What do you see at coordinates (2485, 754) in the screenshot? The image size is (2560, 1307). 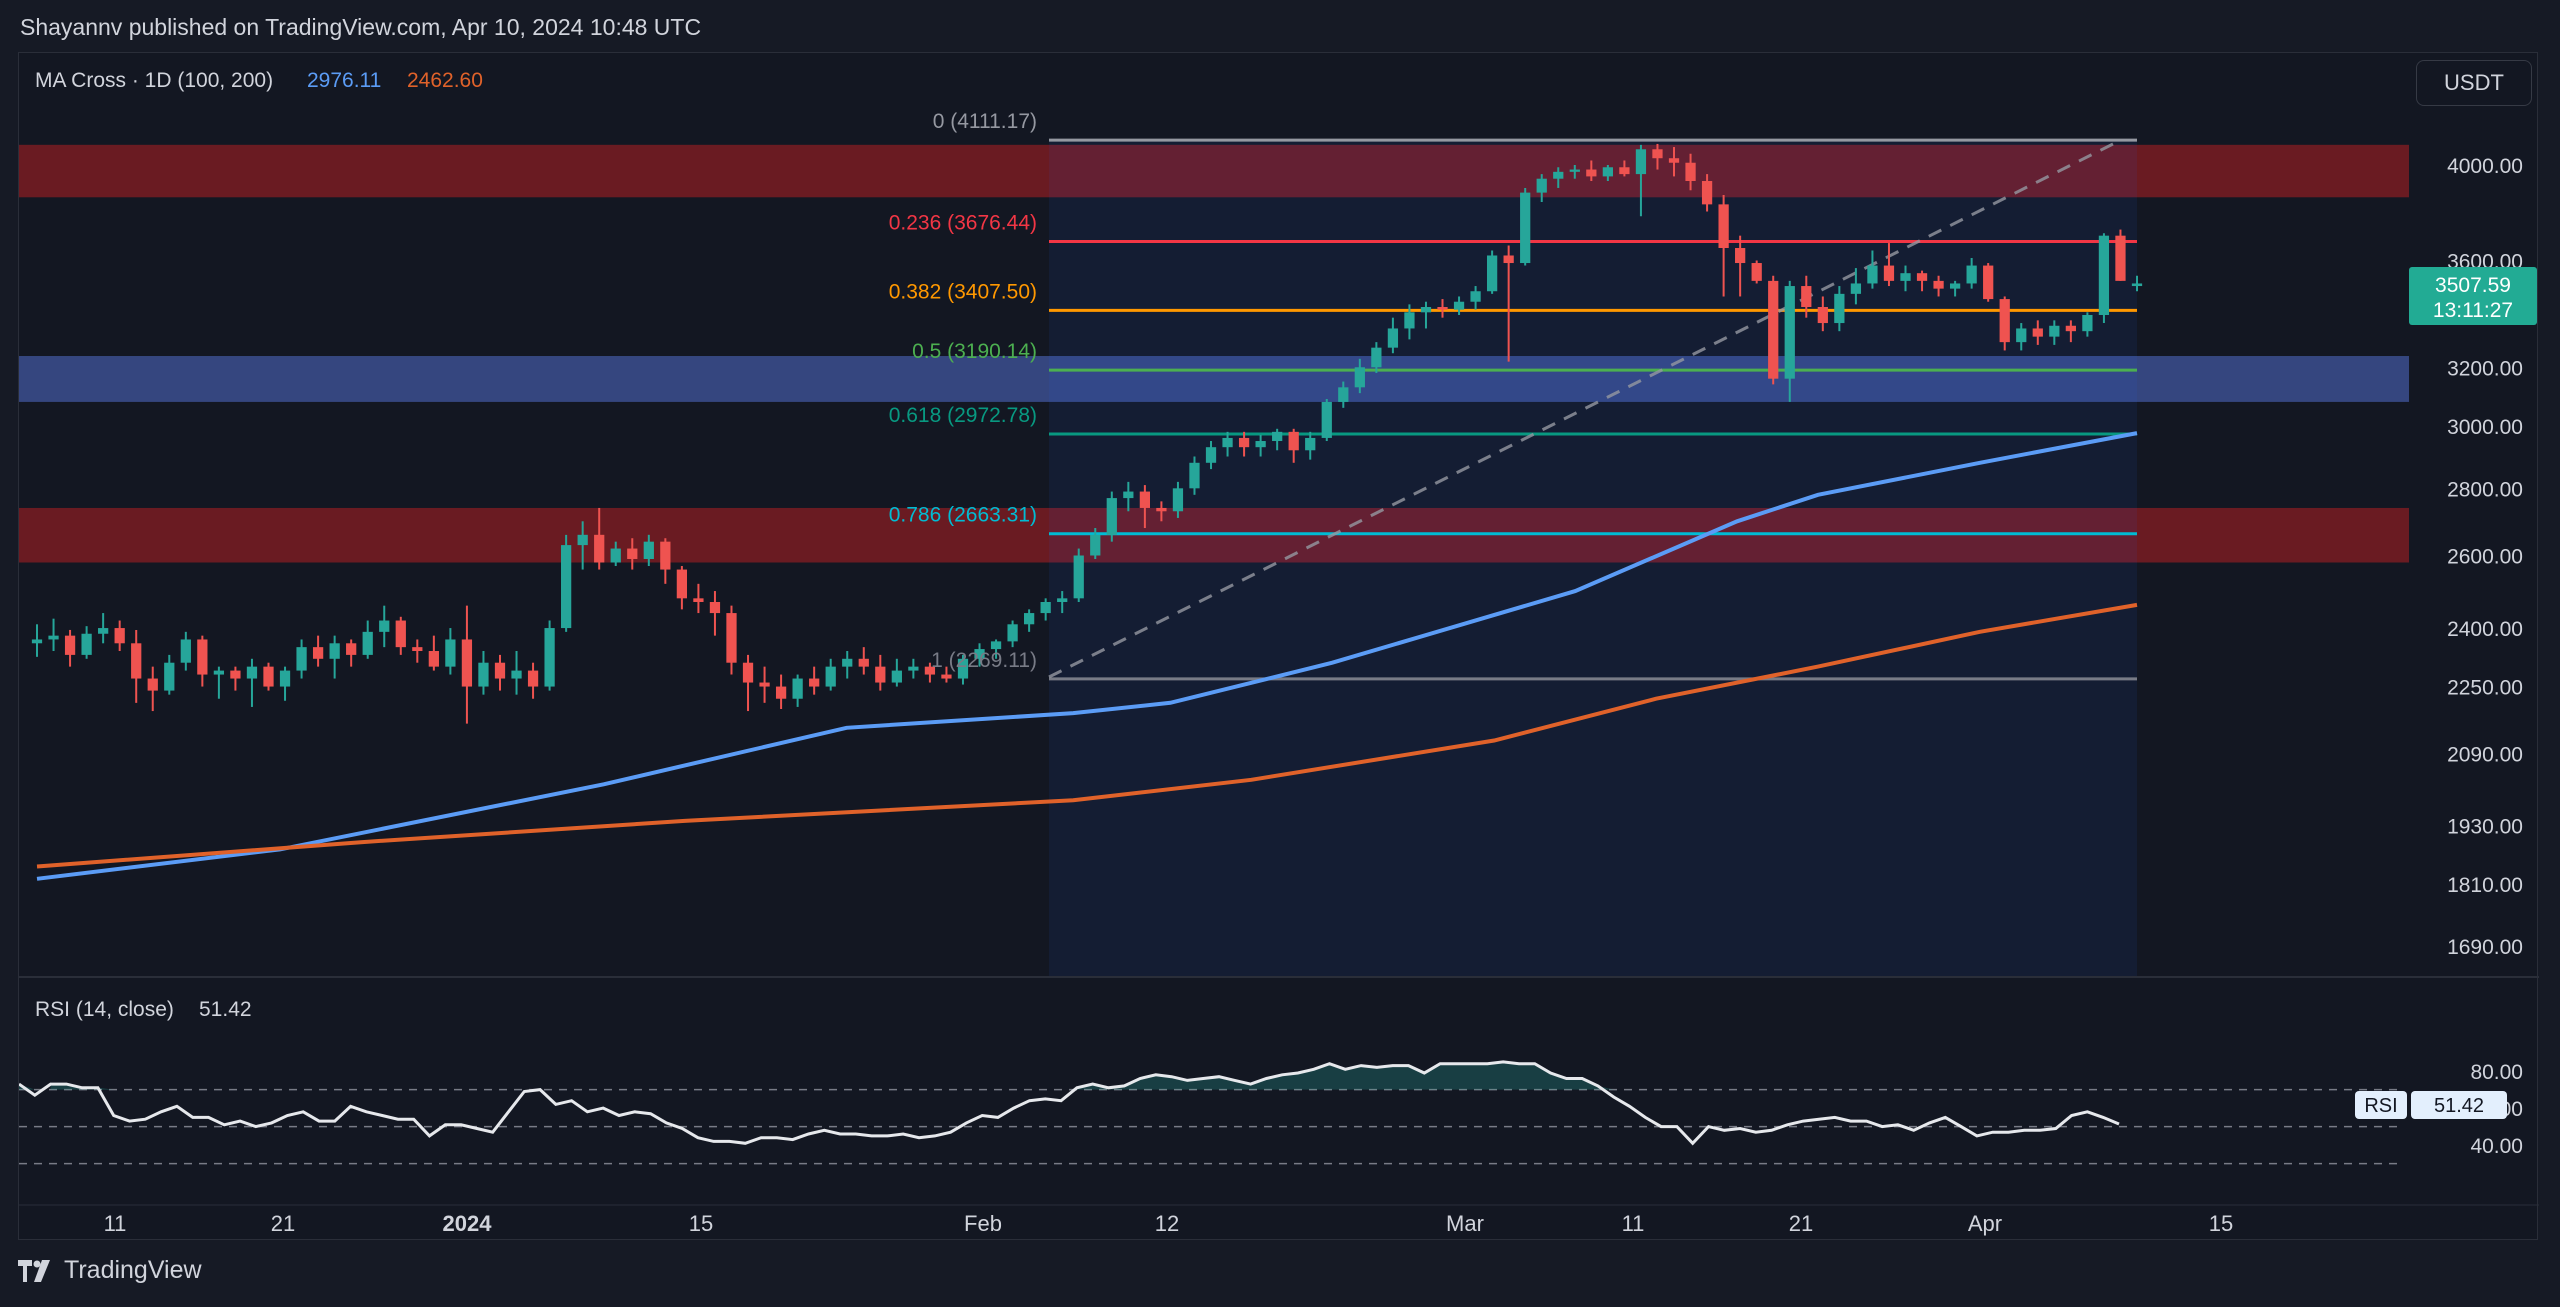 I see `price-tick-label: 2090.00` at bounding box center [2485, 754].